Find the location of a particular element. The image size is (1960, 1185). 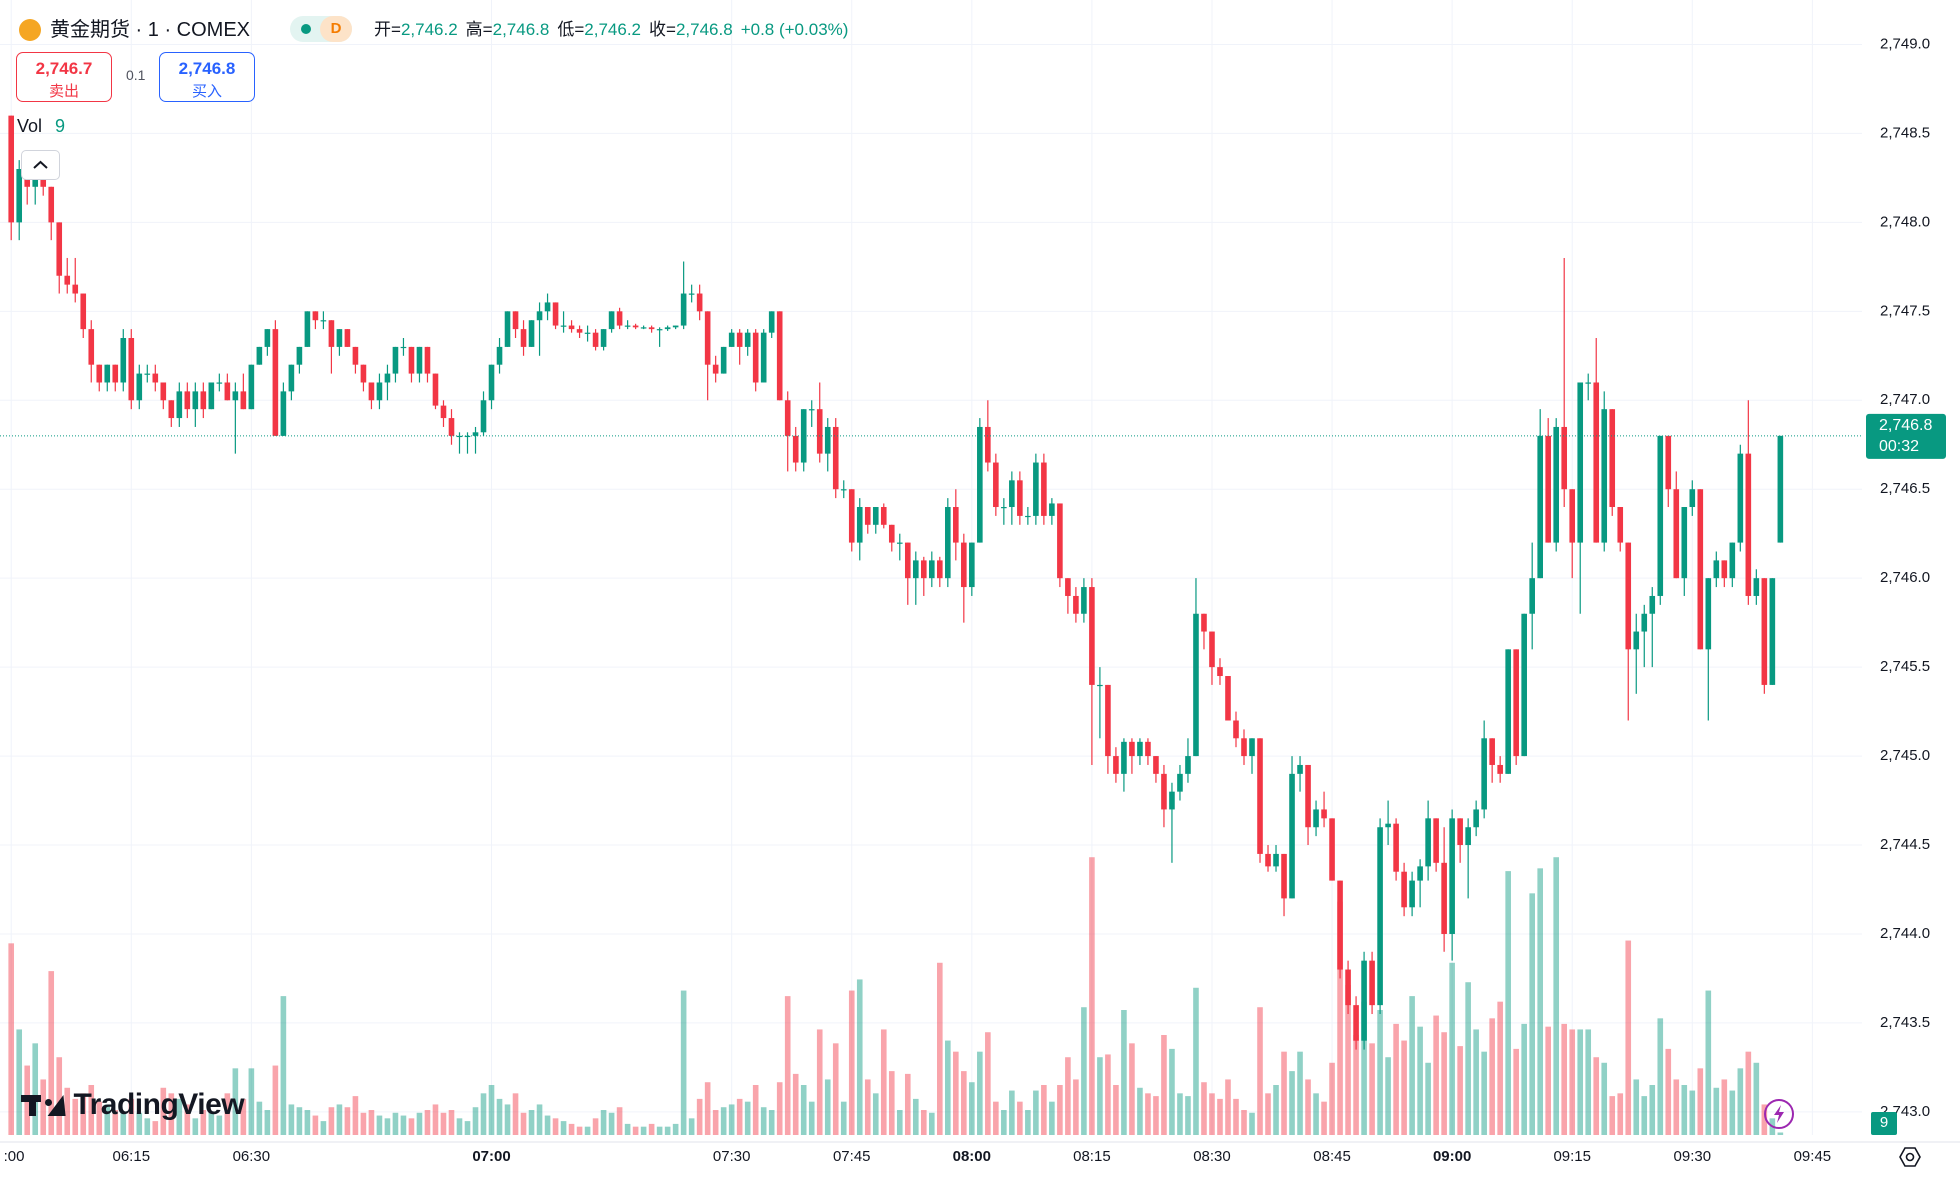

sell-label: 卖出 is located at coordinates (63, 91).